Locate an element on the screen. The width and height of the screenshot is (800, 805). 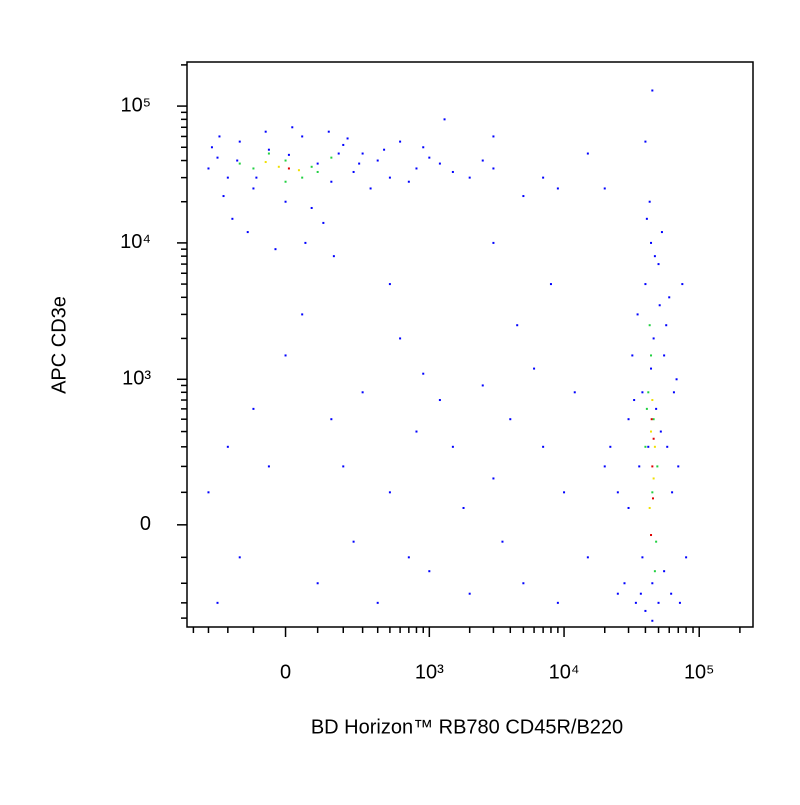
y-tick-label: 10⁵ is located at coordinates (135, 105).